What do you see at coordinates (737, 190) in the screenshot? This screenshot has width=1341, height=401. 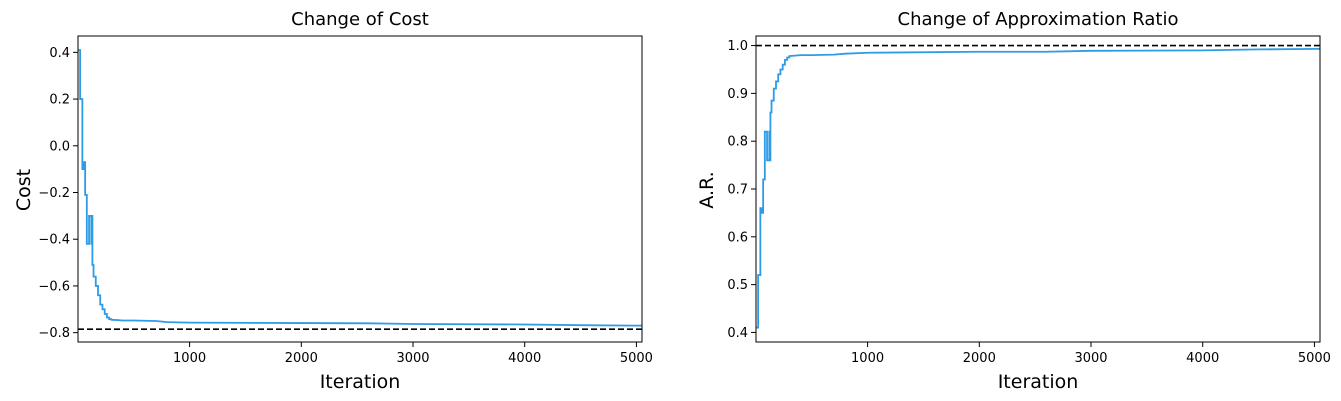 I see `ar-chart-ytick-label: 0.7` at bounding box center [737, 190].